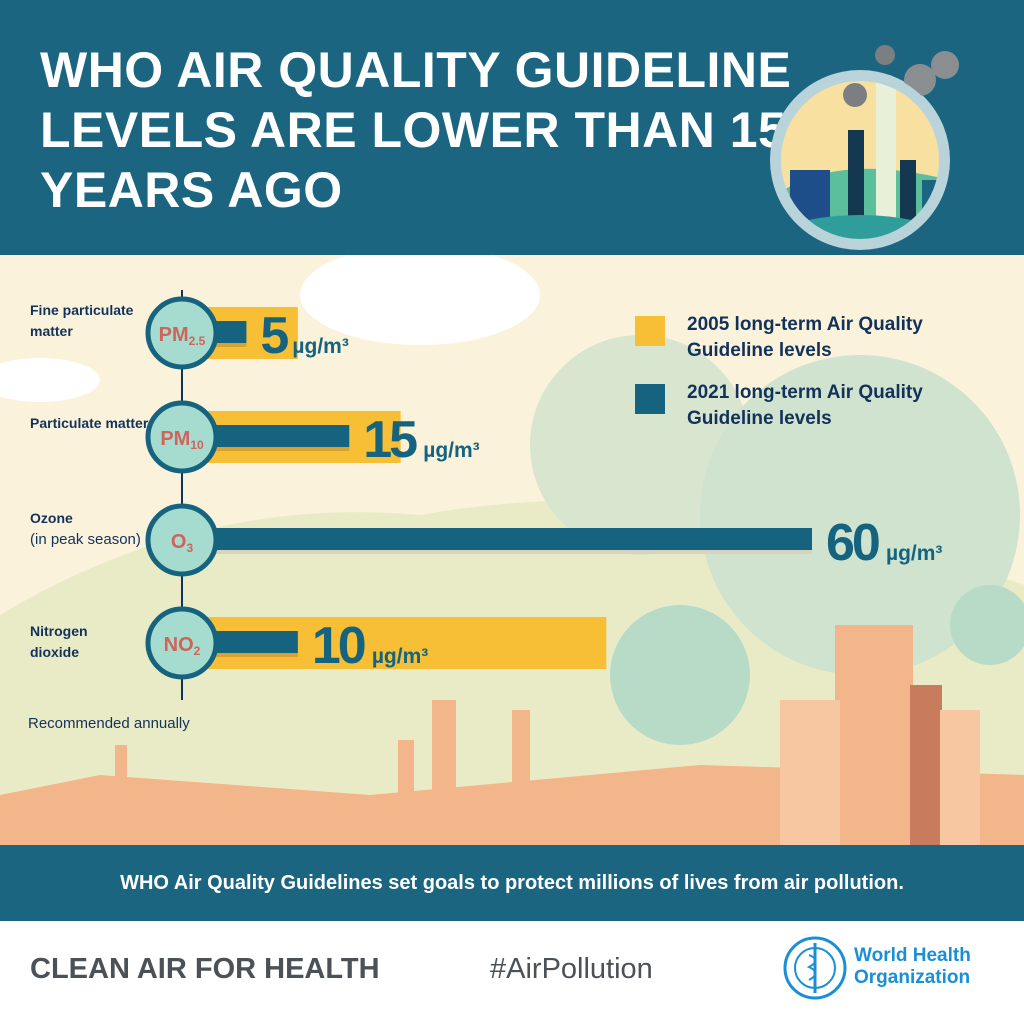 Image resolution: width=1024 pixels, height=1024 pixels. I want to click on value-label: 60, so click(852, 543).